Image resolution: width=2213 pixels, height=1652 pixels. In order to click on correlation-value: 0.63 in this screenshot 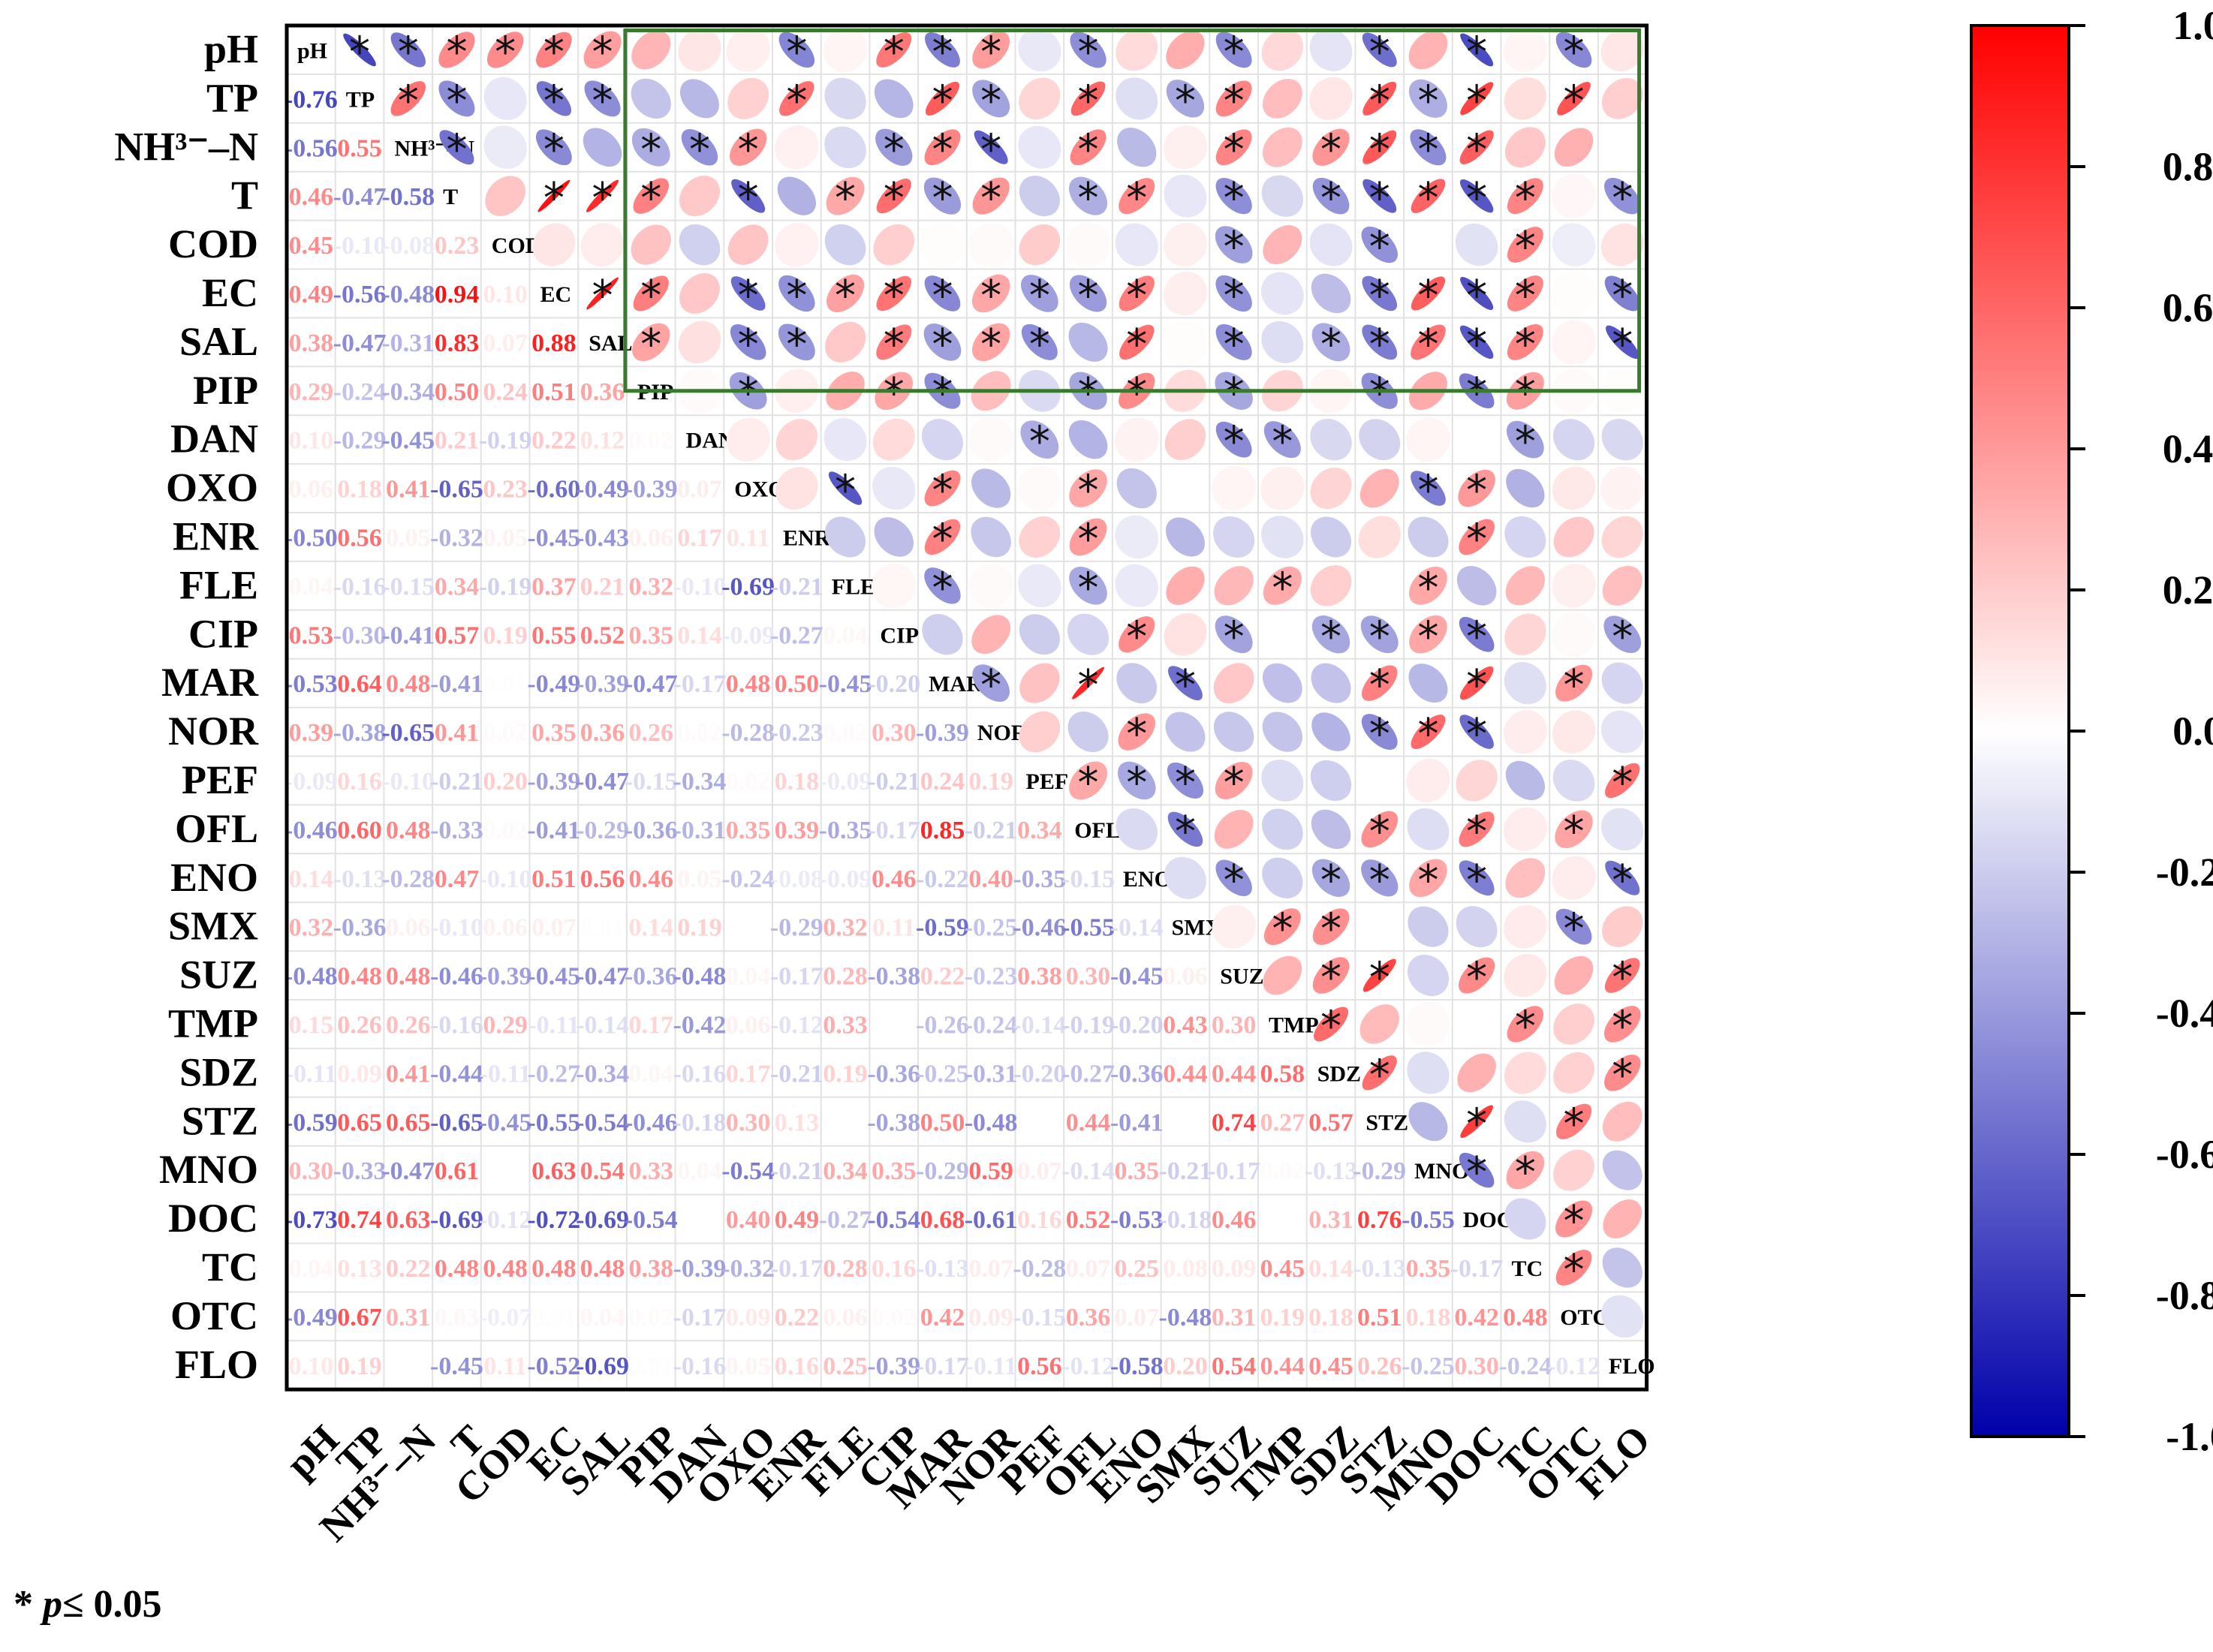, I will do `click(554, 1171)`.